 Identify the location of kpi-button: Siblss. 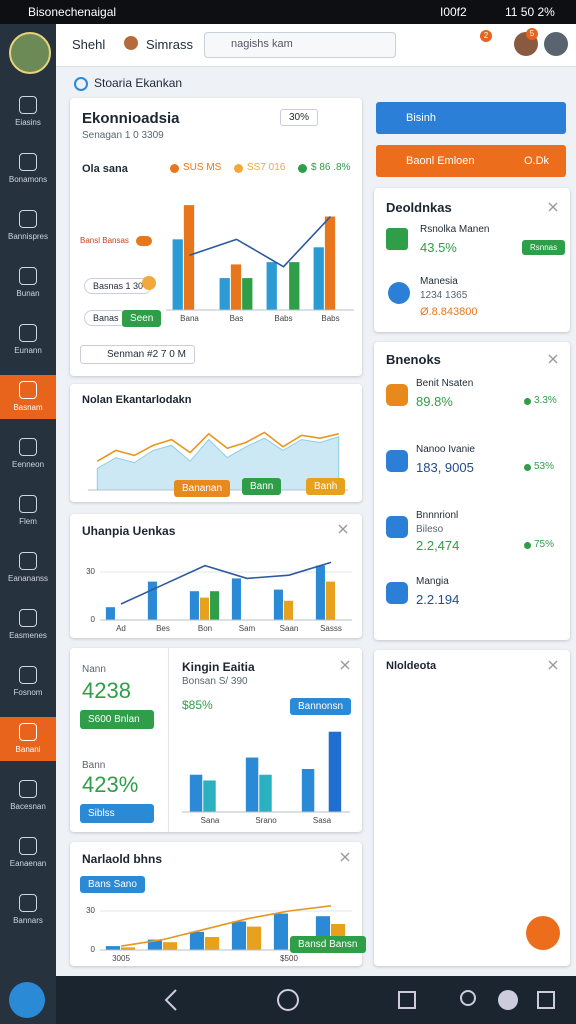
(117, 813).